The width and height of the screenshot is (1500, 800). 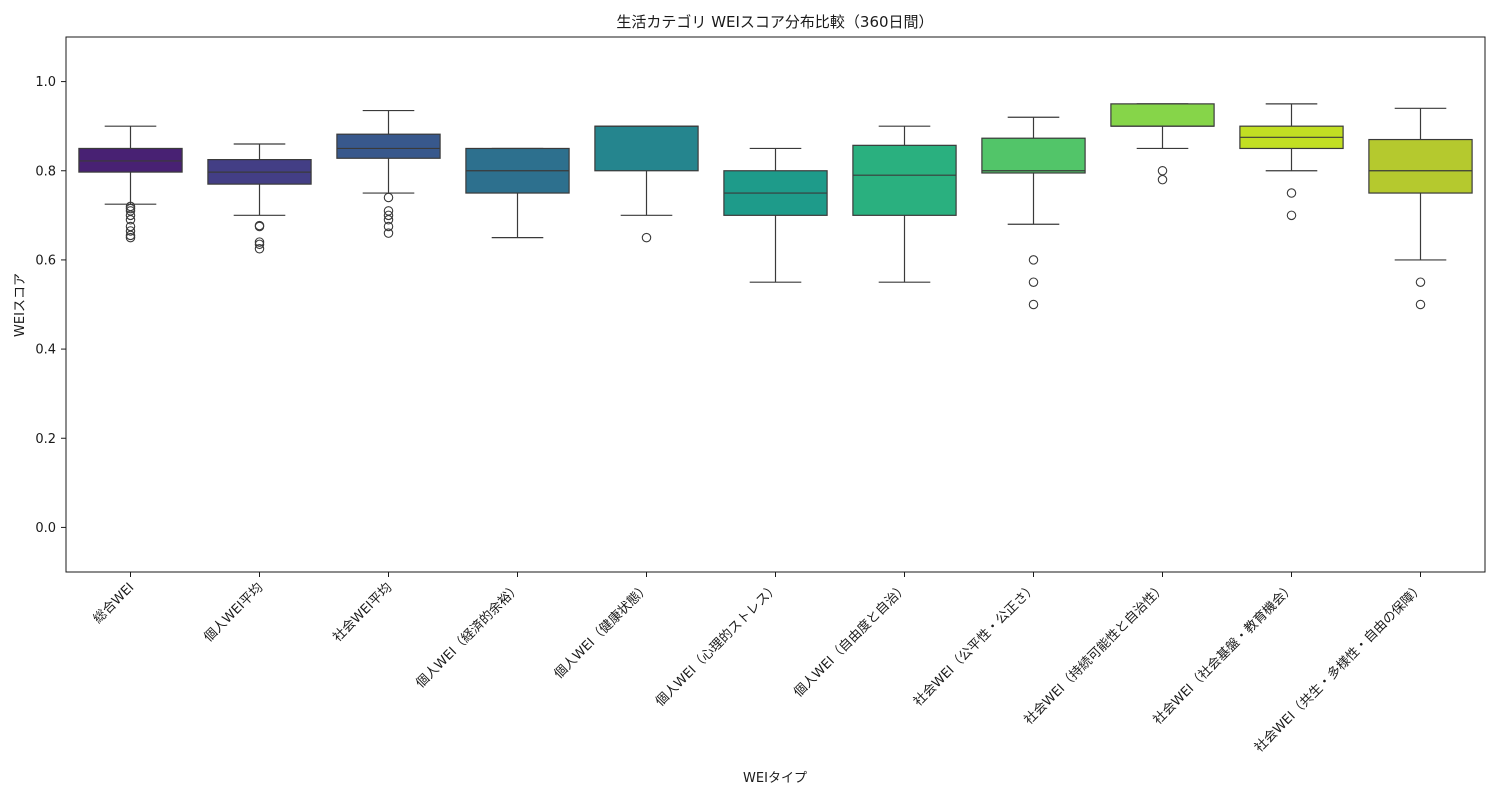 I want to click on x-tick-label: 個人WEI（経済的余裕）, so click(x=469, y=636).